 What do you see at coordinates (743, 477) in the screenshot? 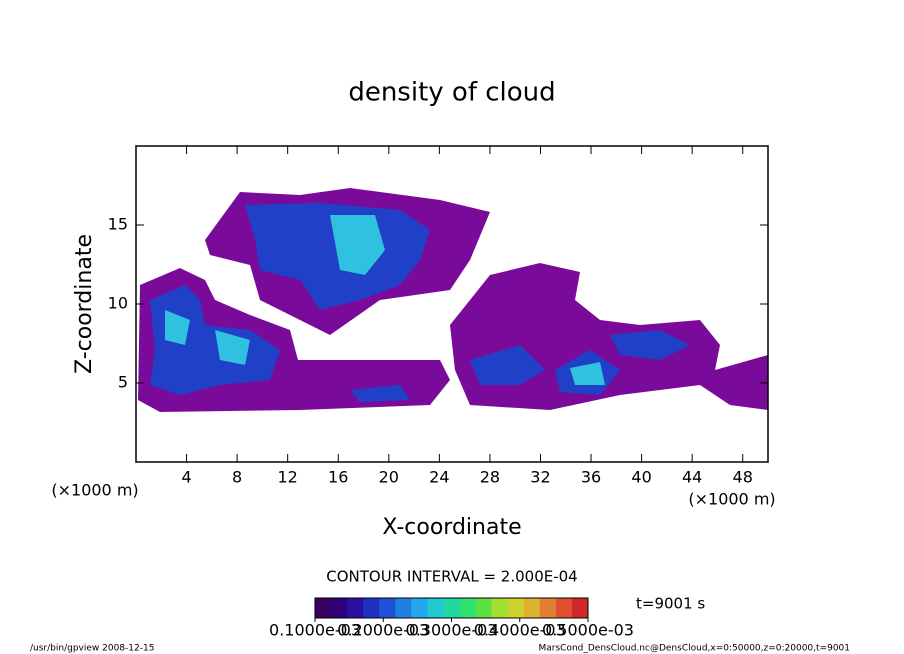
I see `x-tick-label: 48` at bounding box center [743, 477].